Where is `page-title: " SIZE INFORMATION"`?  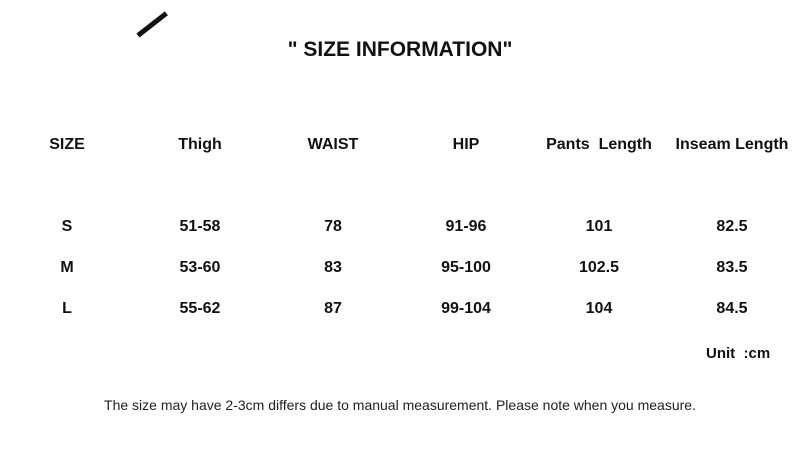
page-title: " SIZE INFORMATION" is located at coordinates (400, 50).